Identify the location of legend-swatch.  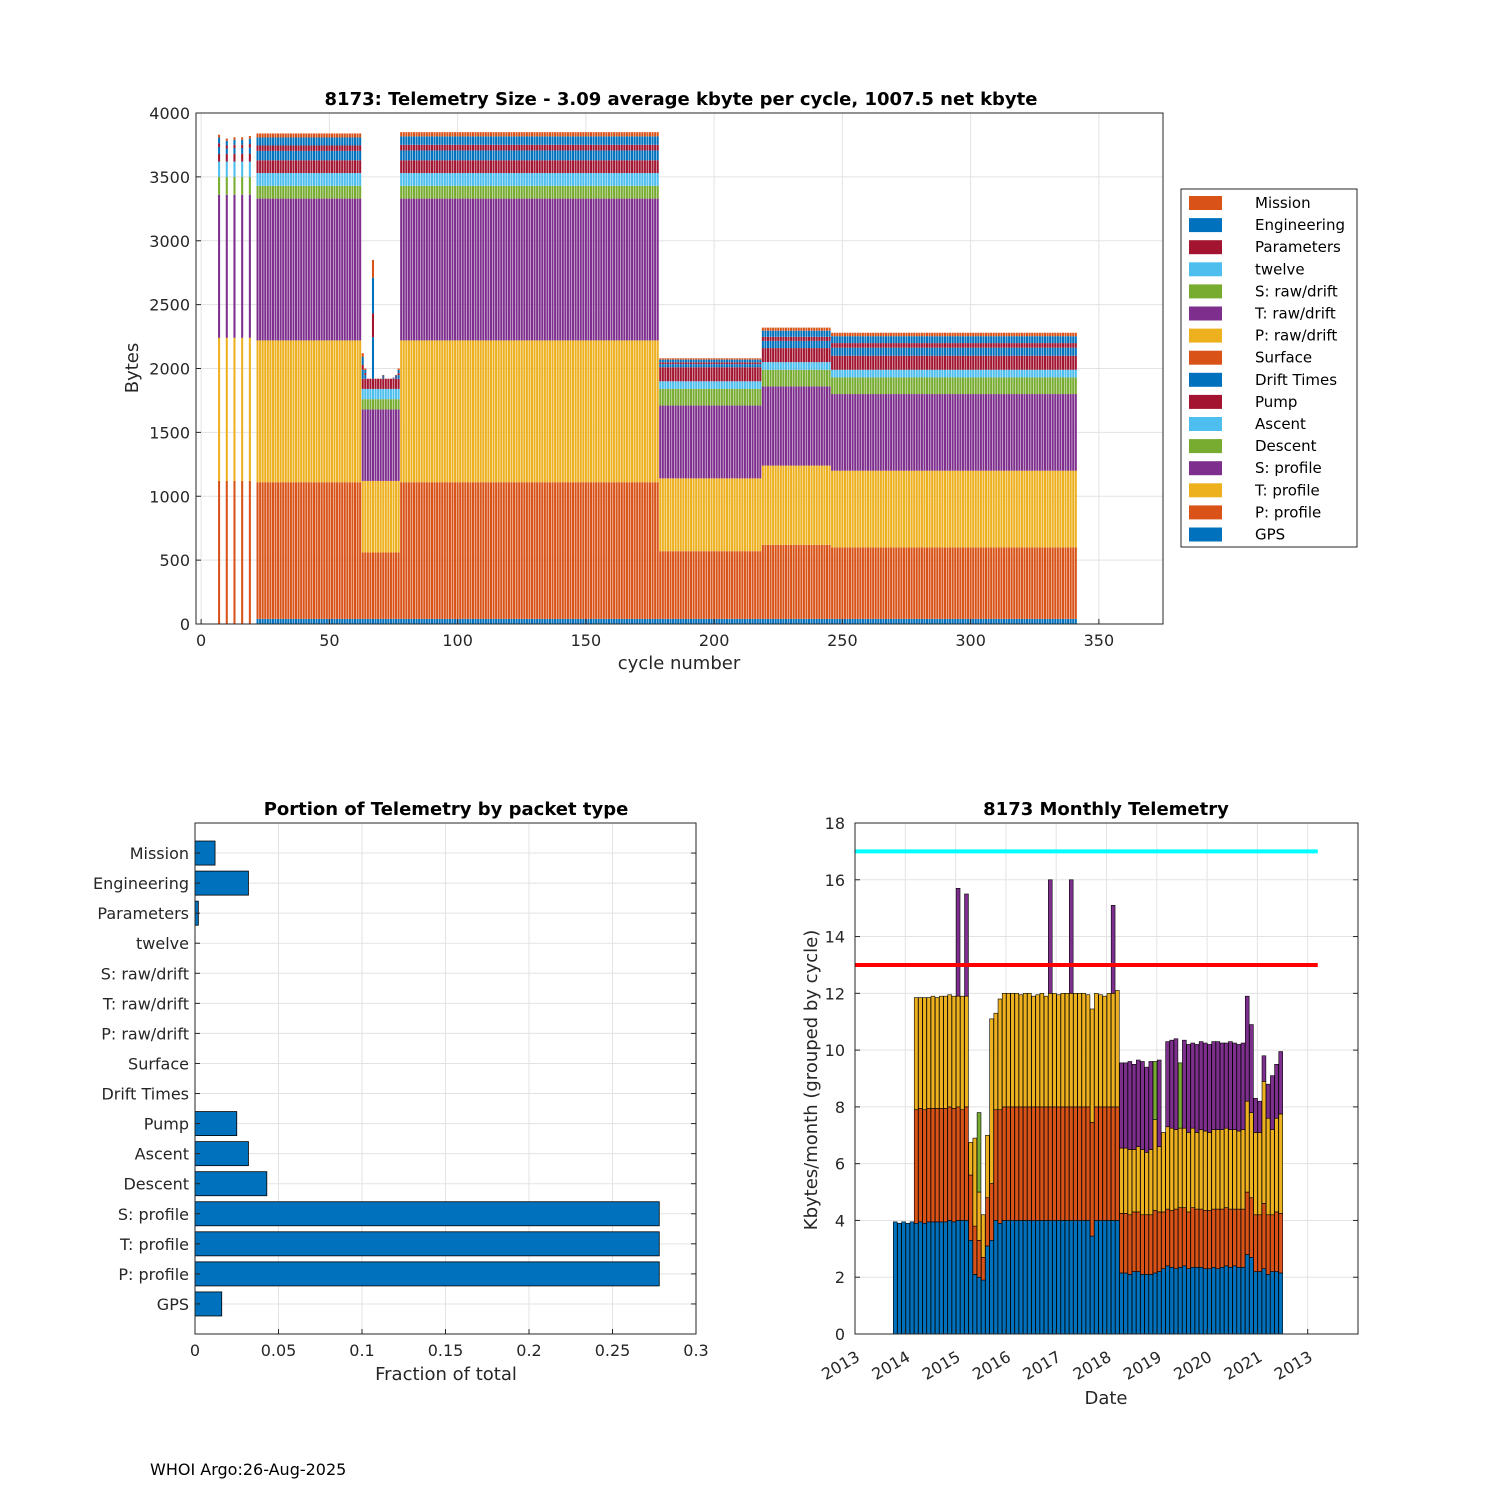
(1205, 357).